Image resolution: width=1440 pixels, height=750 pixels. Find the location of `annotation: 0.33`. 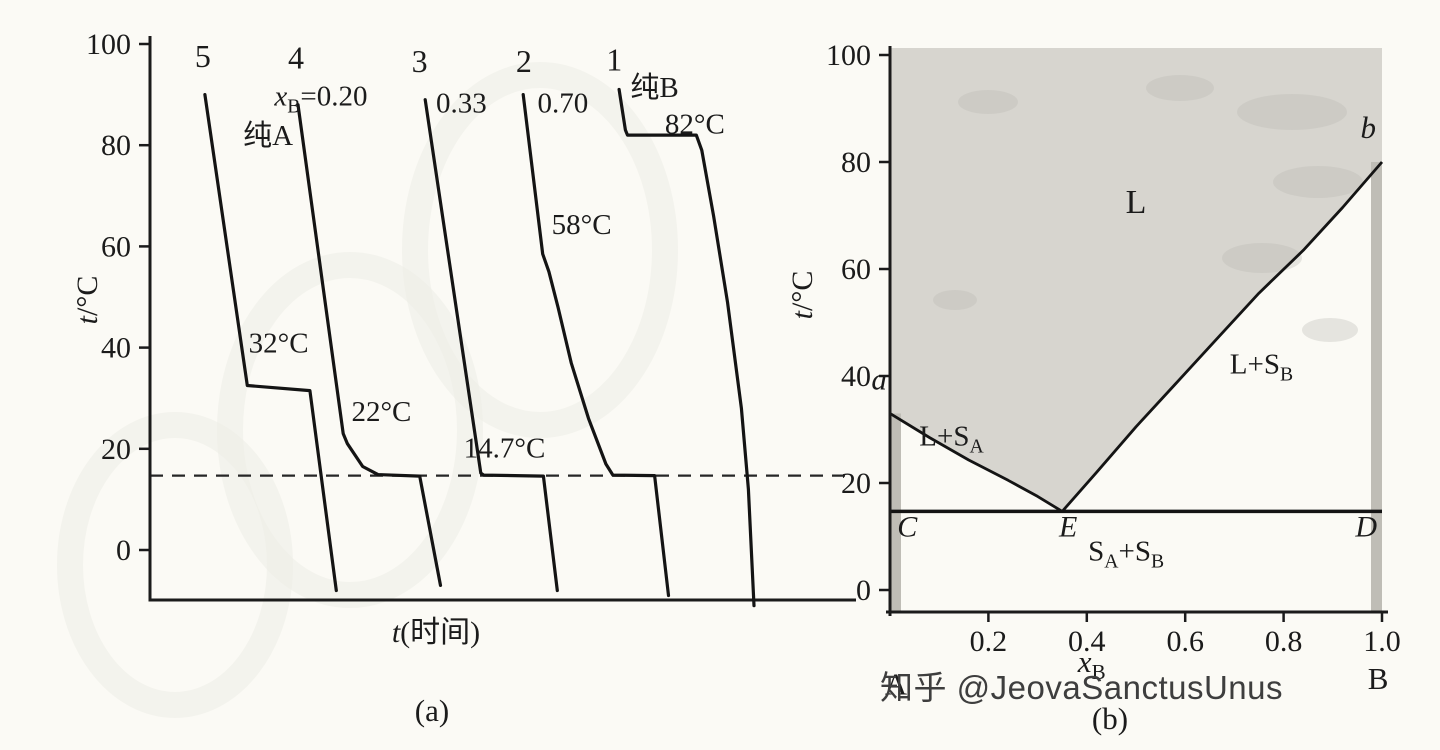

annotation: 0.33 is located at coordinates (461, 103).